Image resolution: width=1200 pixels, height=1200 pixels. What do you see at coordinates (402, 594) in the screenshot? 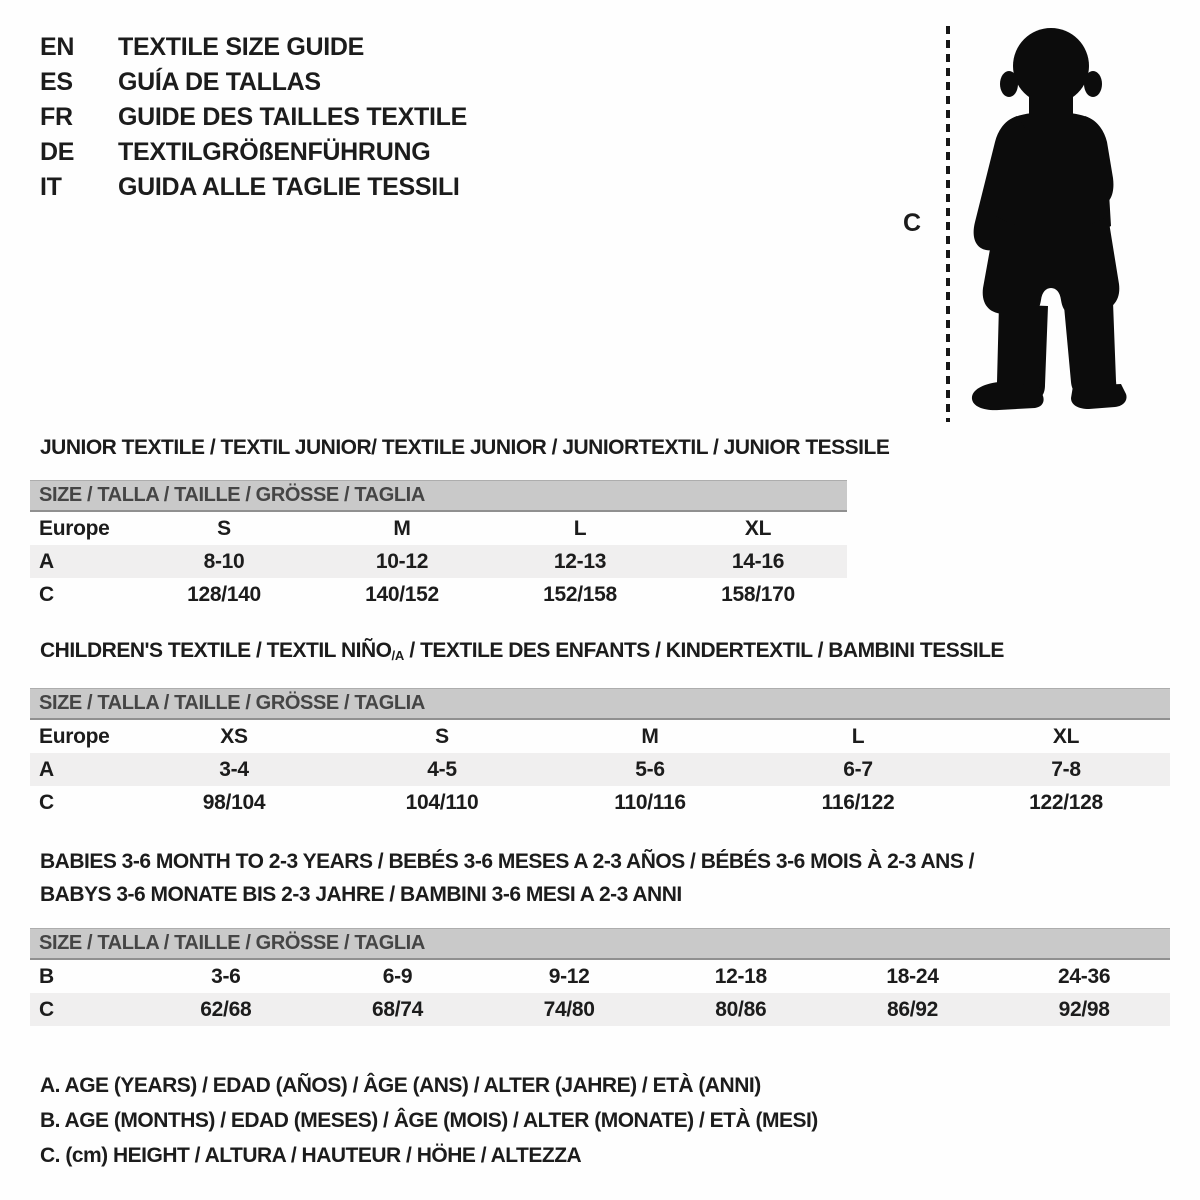
I see `table-cell: 140/152` at bounding box center [402, 594].